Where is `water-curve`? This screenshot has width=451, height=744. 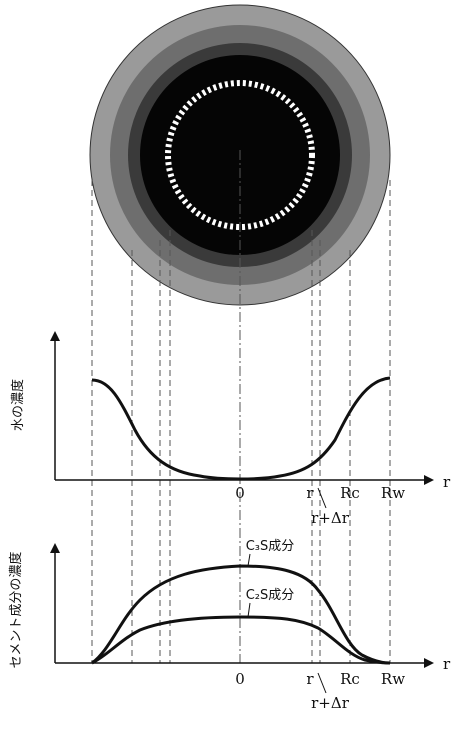
water-curve is located at coordinates (241, 428).